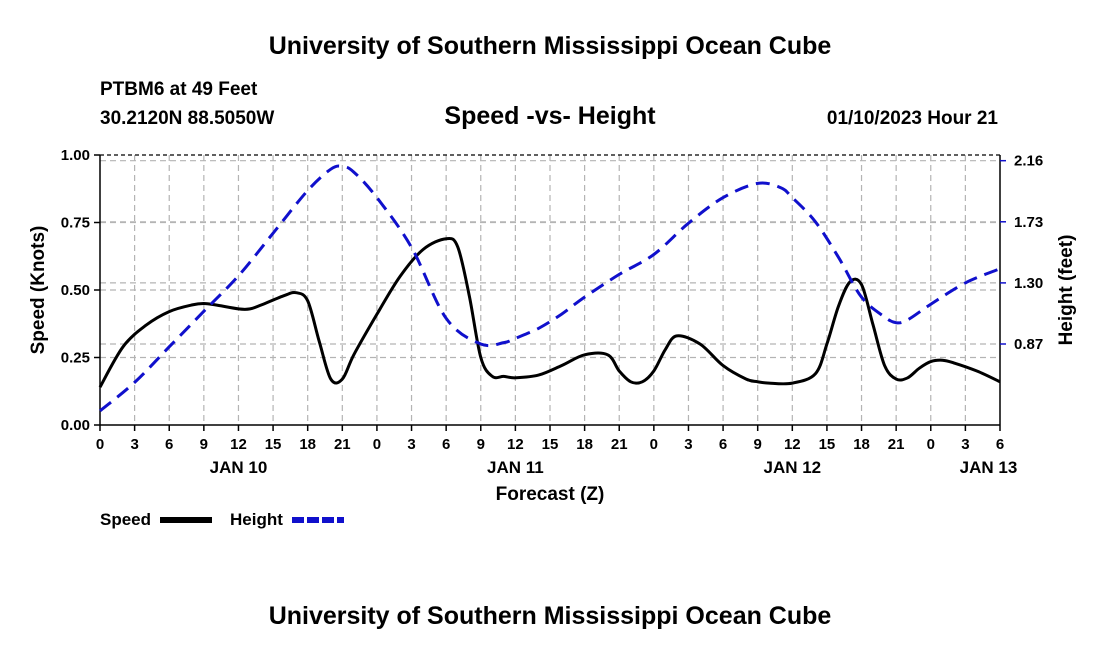 The width and height of the screenshot is (1100, 650). I want to click on x-axis-label: Forecast (Z), so click(550, 494).